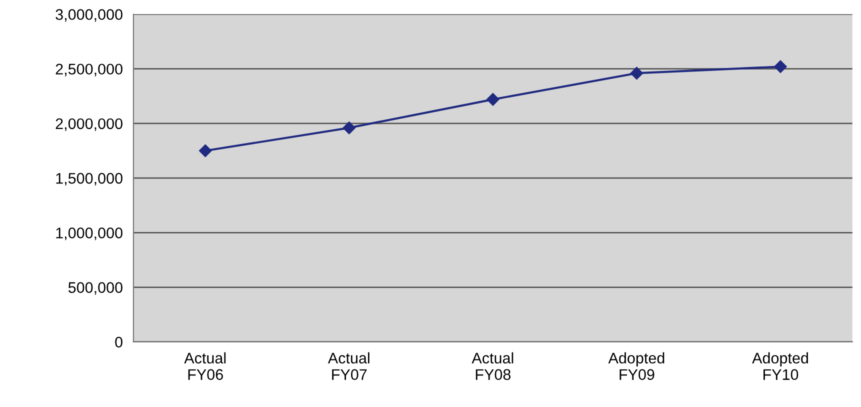  Describe the element at coordinates (780, 366) in the screenshot. I see `x-tick-label: Adopted FY10` at that location.